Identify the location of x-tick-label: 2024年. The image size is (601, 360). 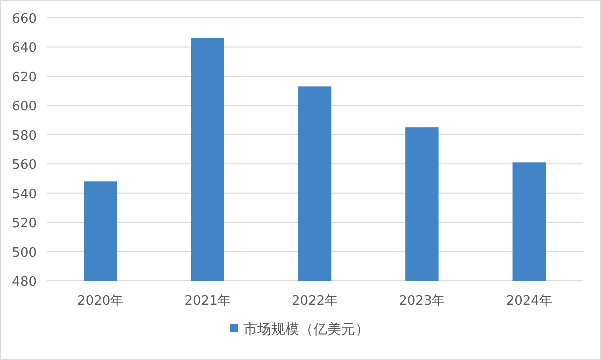
(529, 301).